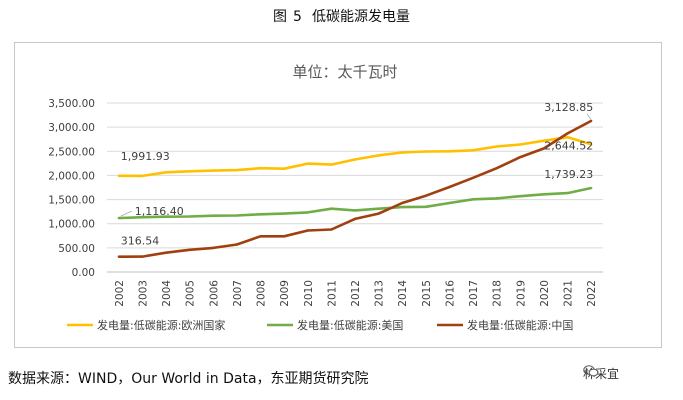 The width and height of the screenshot is (683, 400). Describe the element at coordinates (360, 17) in the screenshot. I see `figure-title-text: 低碳能源发电量` at that location.